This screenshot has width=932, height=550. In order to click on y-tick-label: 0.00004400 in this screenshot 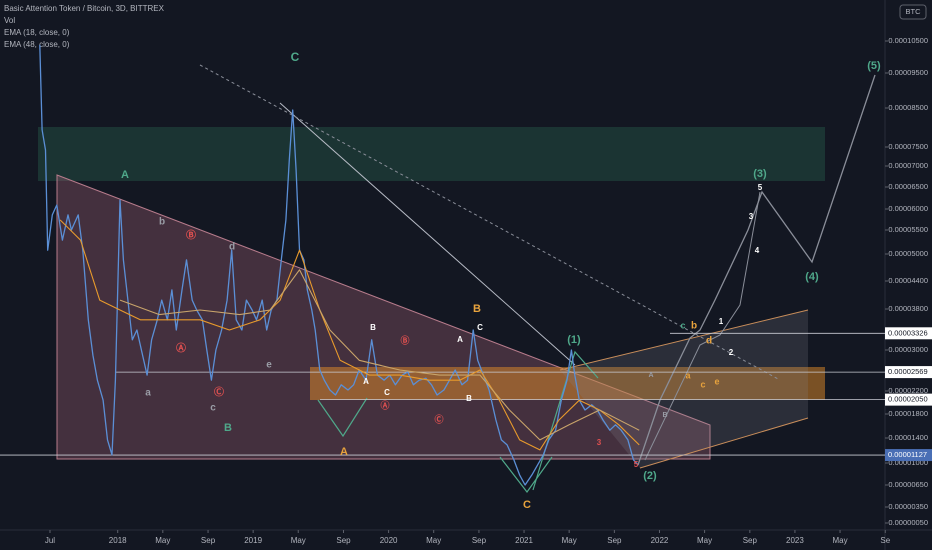, I will do `click(908, 280)`.